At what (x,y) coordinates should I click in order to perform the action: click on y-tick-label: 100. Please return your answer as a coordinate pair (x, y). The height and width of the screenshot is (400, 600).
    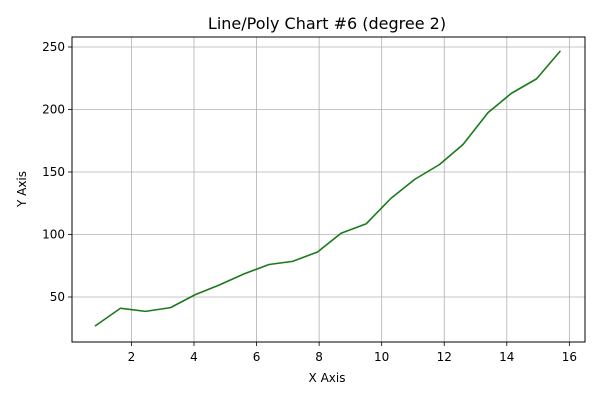
    Looking at the image, I should click on (53, 235).